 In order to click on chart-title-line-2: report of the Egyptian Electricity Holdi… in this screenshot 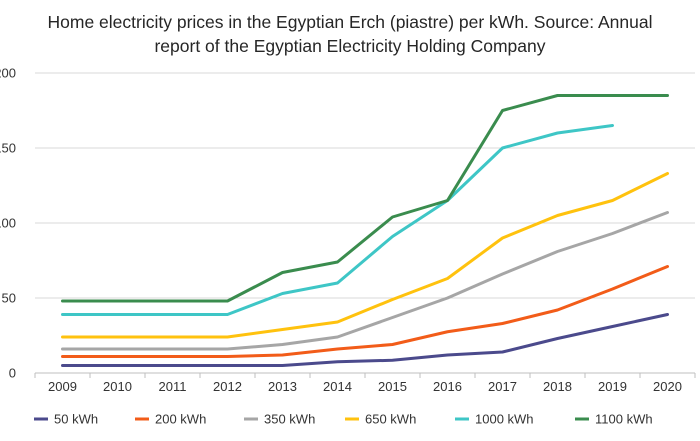, I will do `click(350, 46)`.